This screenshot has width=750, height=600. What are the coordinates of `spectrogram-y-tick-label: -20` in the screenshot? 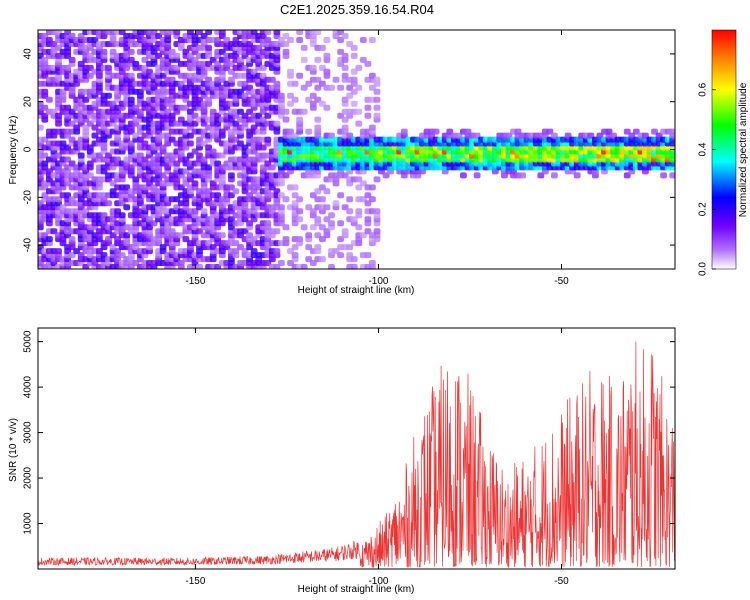 It's located at (28, 197).